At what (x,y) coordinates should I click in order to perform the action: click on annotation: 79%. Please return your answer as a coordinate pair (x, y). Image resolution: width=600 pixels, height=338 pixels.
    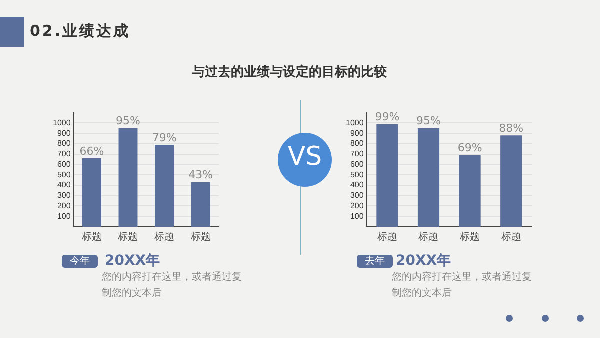
    Looking at the image, I should click on (164, 137).